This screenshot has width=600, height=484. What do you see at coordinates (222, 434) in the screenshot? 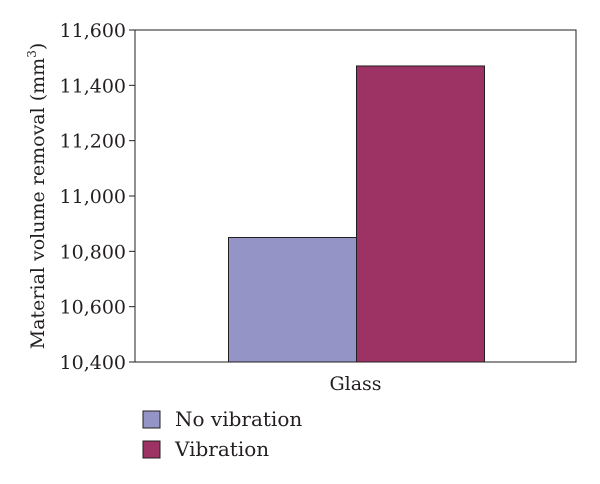
I see `legend: No vibration Vibration` at bounding box center [222, 434].